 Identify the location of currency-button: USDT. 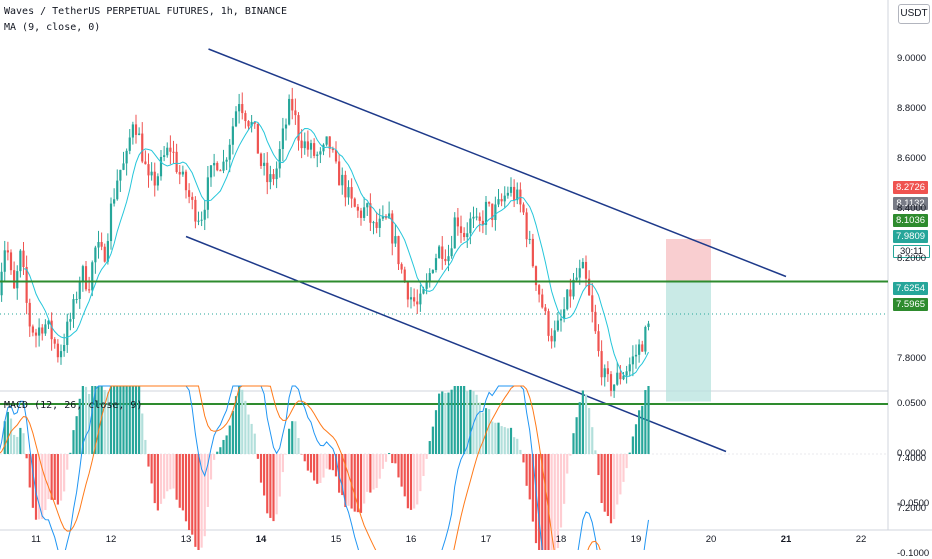
(914, 14).